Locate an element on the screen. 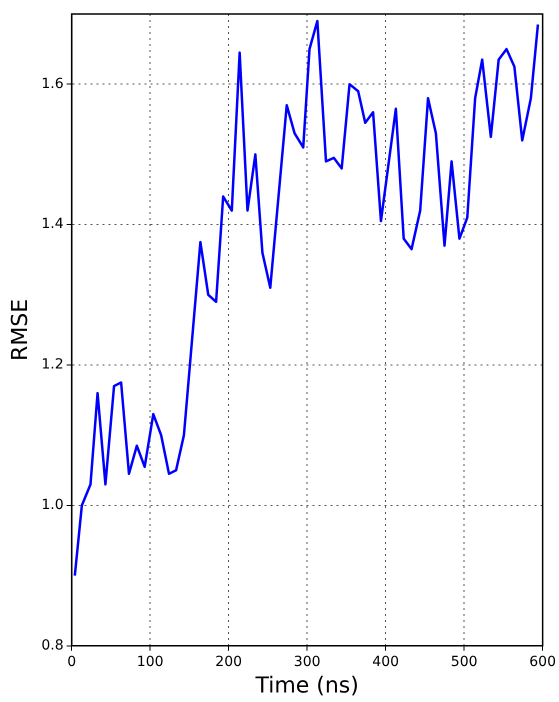 The image size is (559, 702). y-tick-label: 0.8 is located at coordinates (52, 645).